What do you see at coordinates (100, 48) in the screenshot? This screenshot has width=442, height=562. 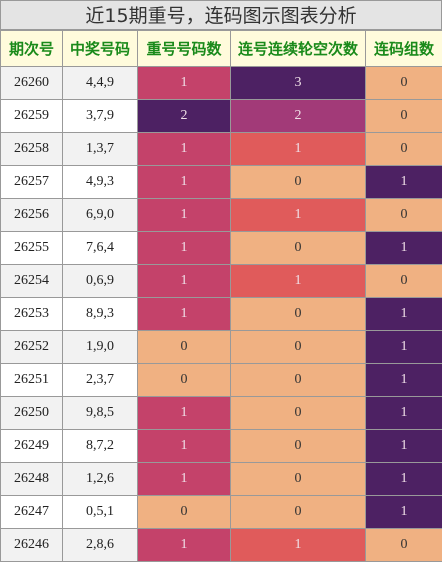 I see `header-cell: 中奖号码` at bounding box center [100, 48].